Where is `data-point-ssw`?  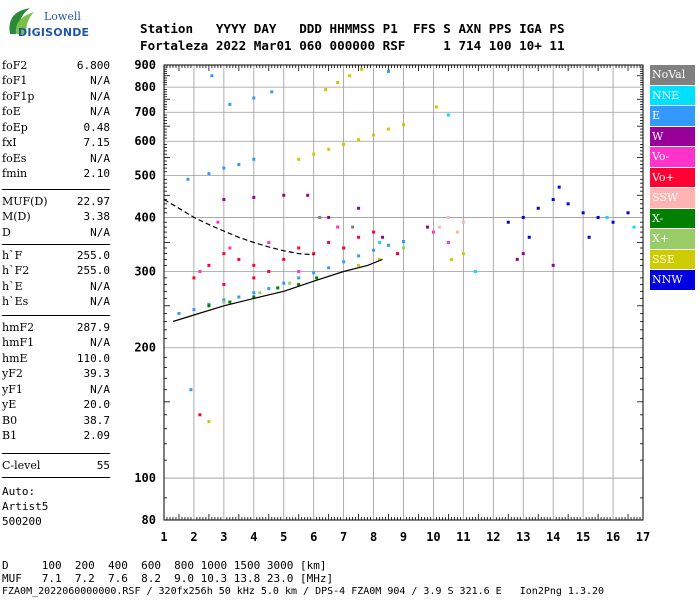
data-point-ssw is located at coordinates (439, 227).